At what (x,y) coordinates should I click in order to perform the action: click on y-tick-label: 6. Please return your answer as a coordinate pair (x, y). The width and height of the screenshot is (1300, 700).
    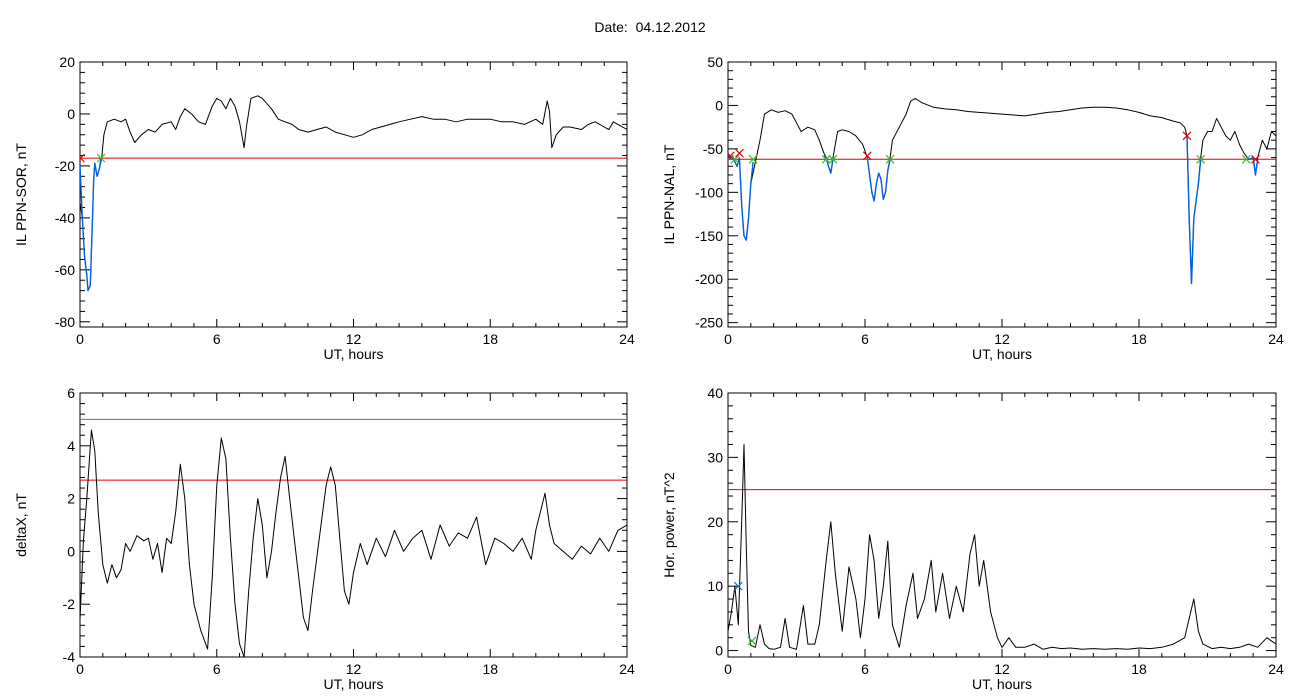
    Looking at the image, I should click on (71, 393).